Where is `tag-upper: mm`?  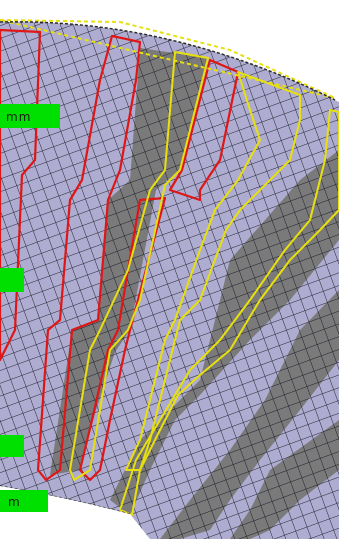
tag-upper: mm is located at coordinates (30, 116).